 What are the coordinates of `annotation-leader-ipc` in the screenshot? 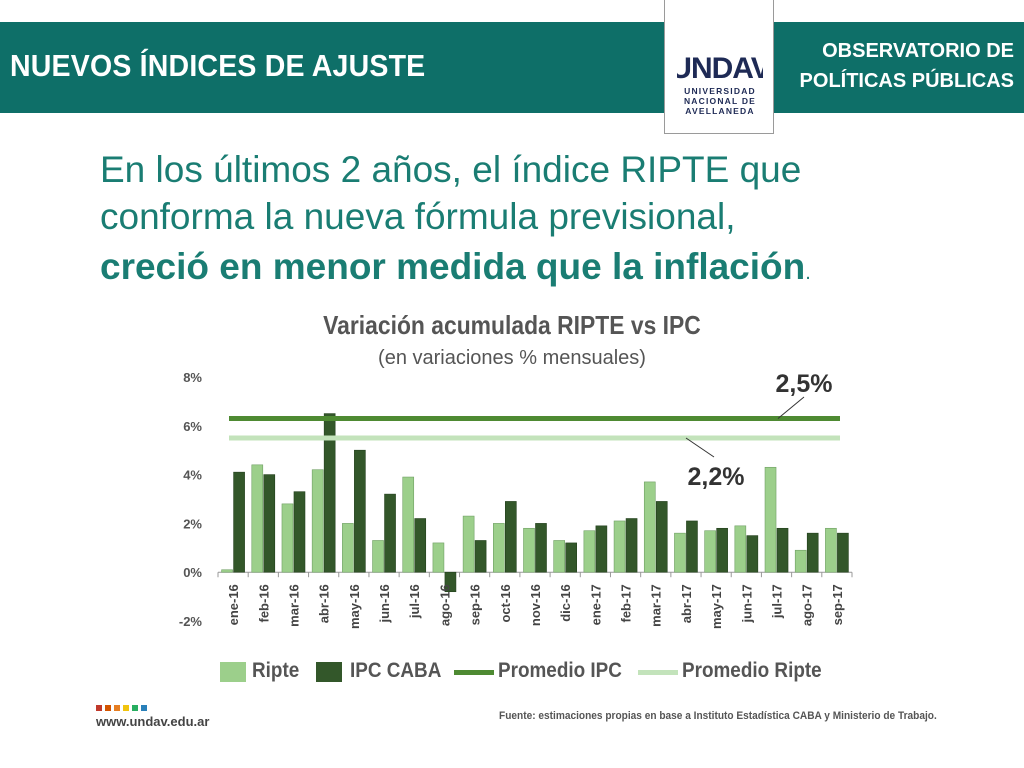 It's located at (791, 407).